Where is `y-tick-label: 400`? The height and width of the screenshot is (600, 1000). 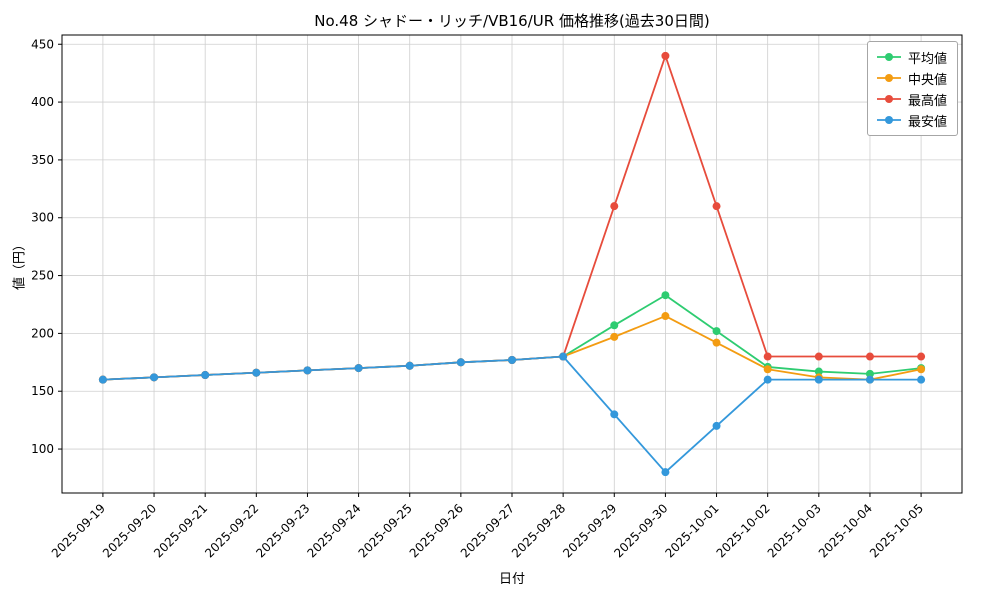
y-tick-label: 400 is located at coordinates (42, 102).